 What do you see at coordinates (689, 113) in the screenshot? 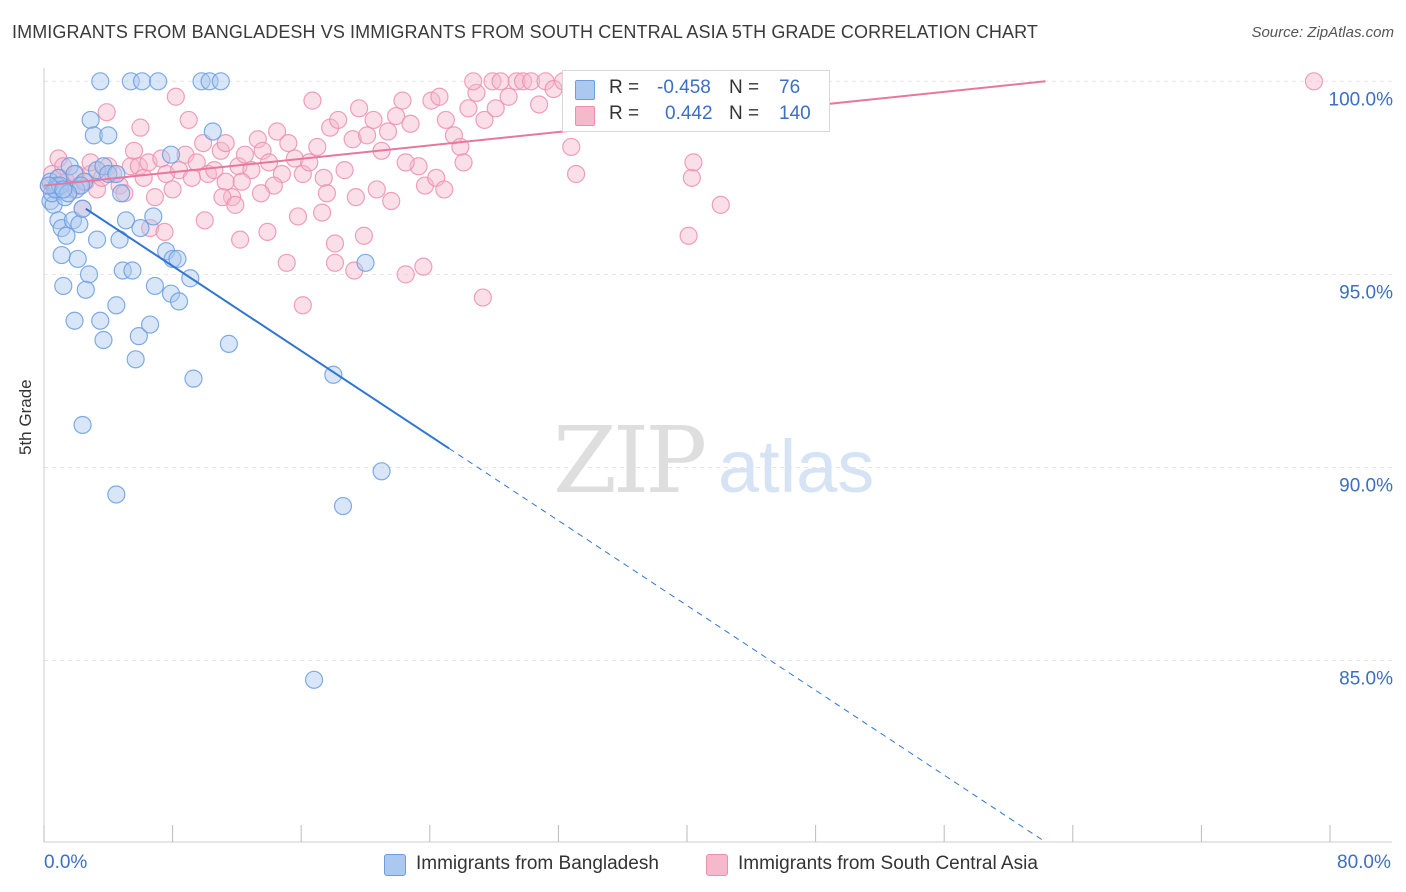
I see `r-value: 0.442` at bounding box center [689, 113].